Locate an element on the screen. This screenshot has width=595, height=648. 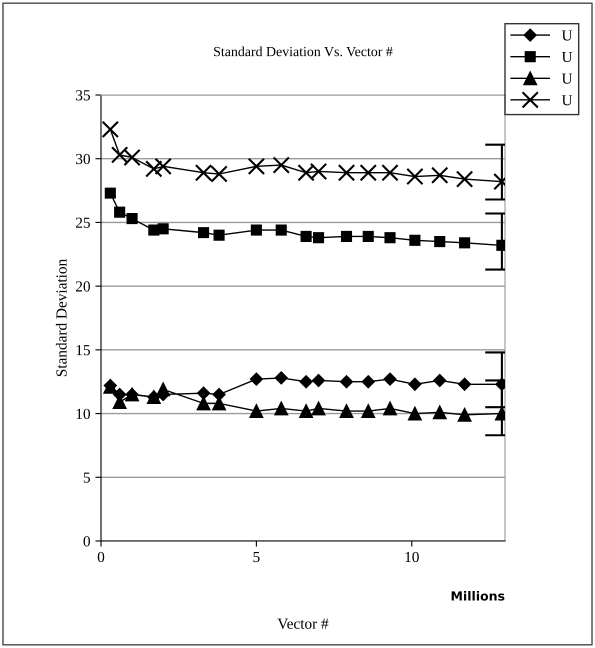
y-tick-label: 10 is located at coordinates (83, 414).